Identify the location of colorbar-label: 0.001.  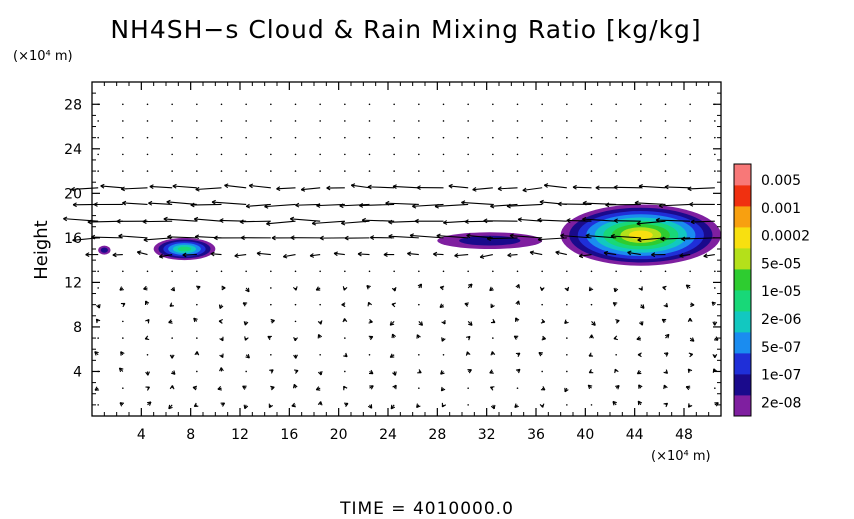
(781, 209).